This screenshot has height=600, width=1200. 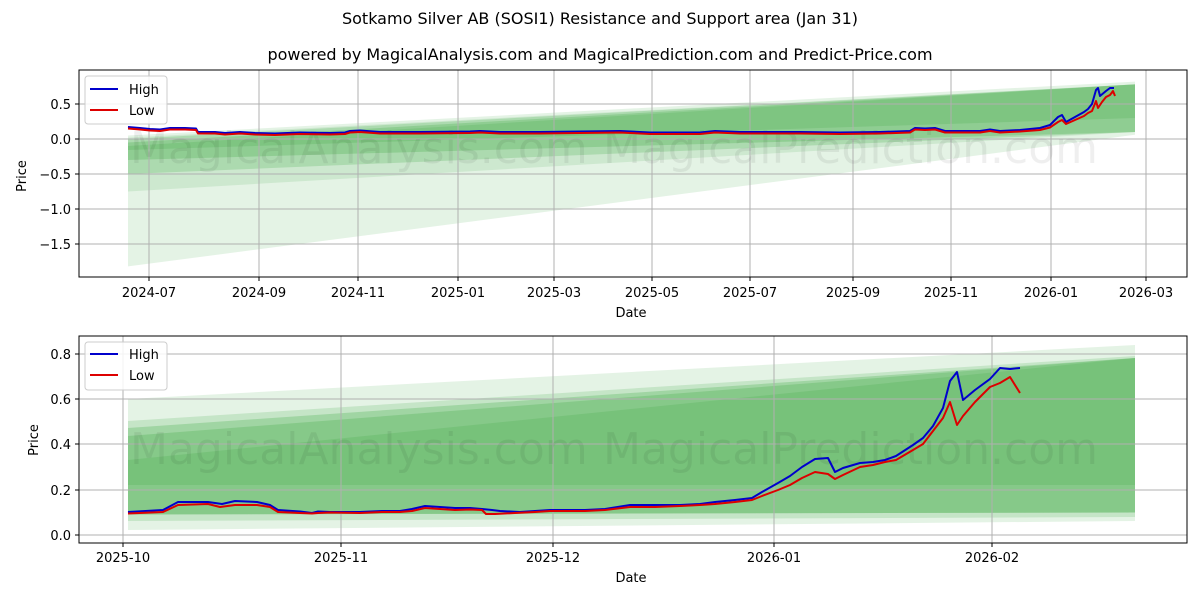 I want to click on svg-text: 2024-11, so click(x=358, y=293).